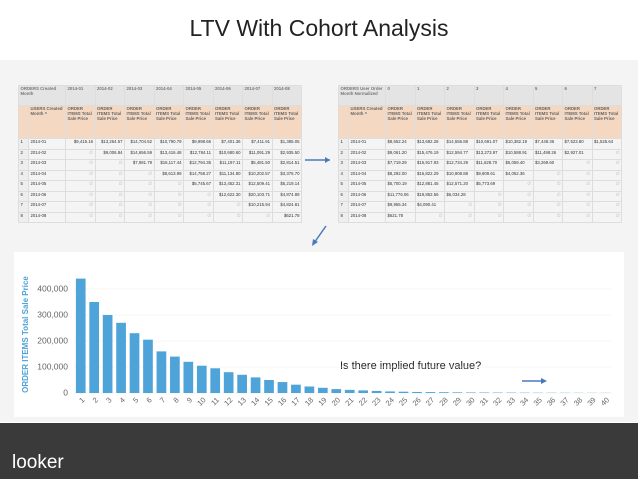  Describe the element at coordinates (286, 217) in the screenshot. I see `cell: $621.78` at that location.